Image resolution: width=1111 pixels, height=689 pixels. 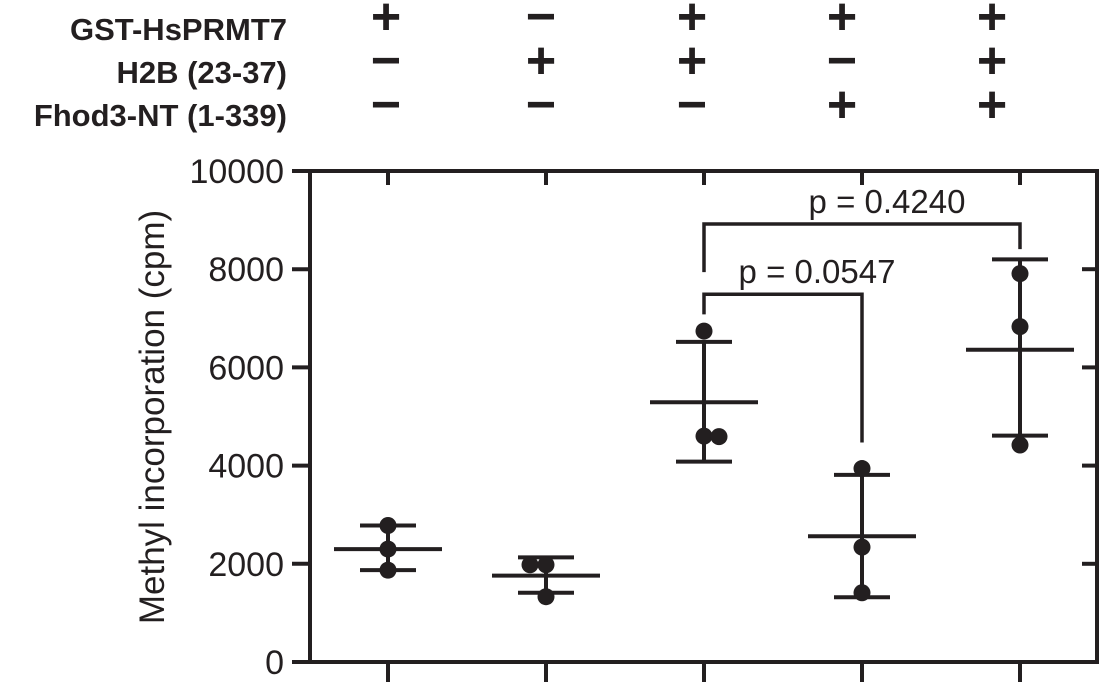 What do you see at coordinates (178, 29) in the screenshot?
I see `row-label-gst-hsprmt7: GST-HsPRMT7` at bounding box center [178, 29].